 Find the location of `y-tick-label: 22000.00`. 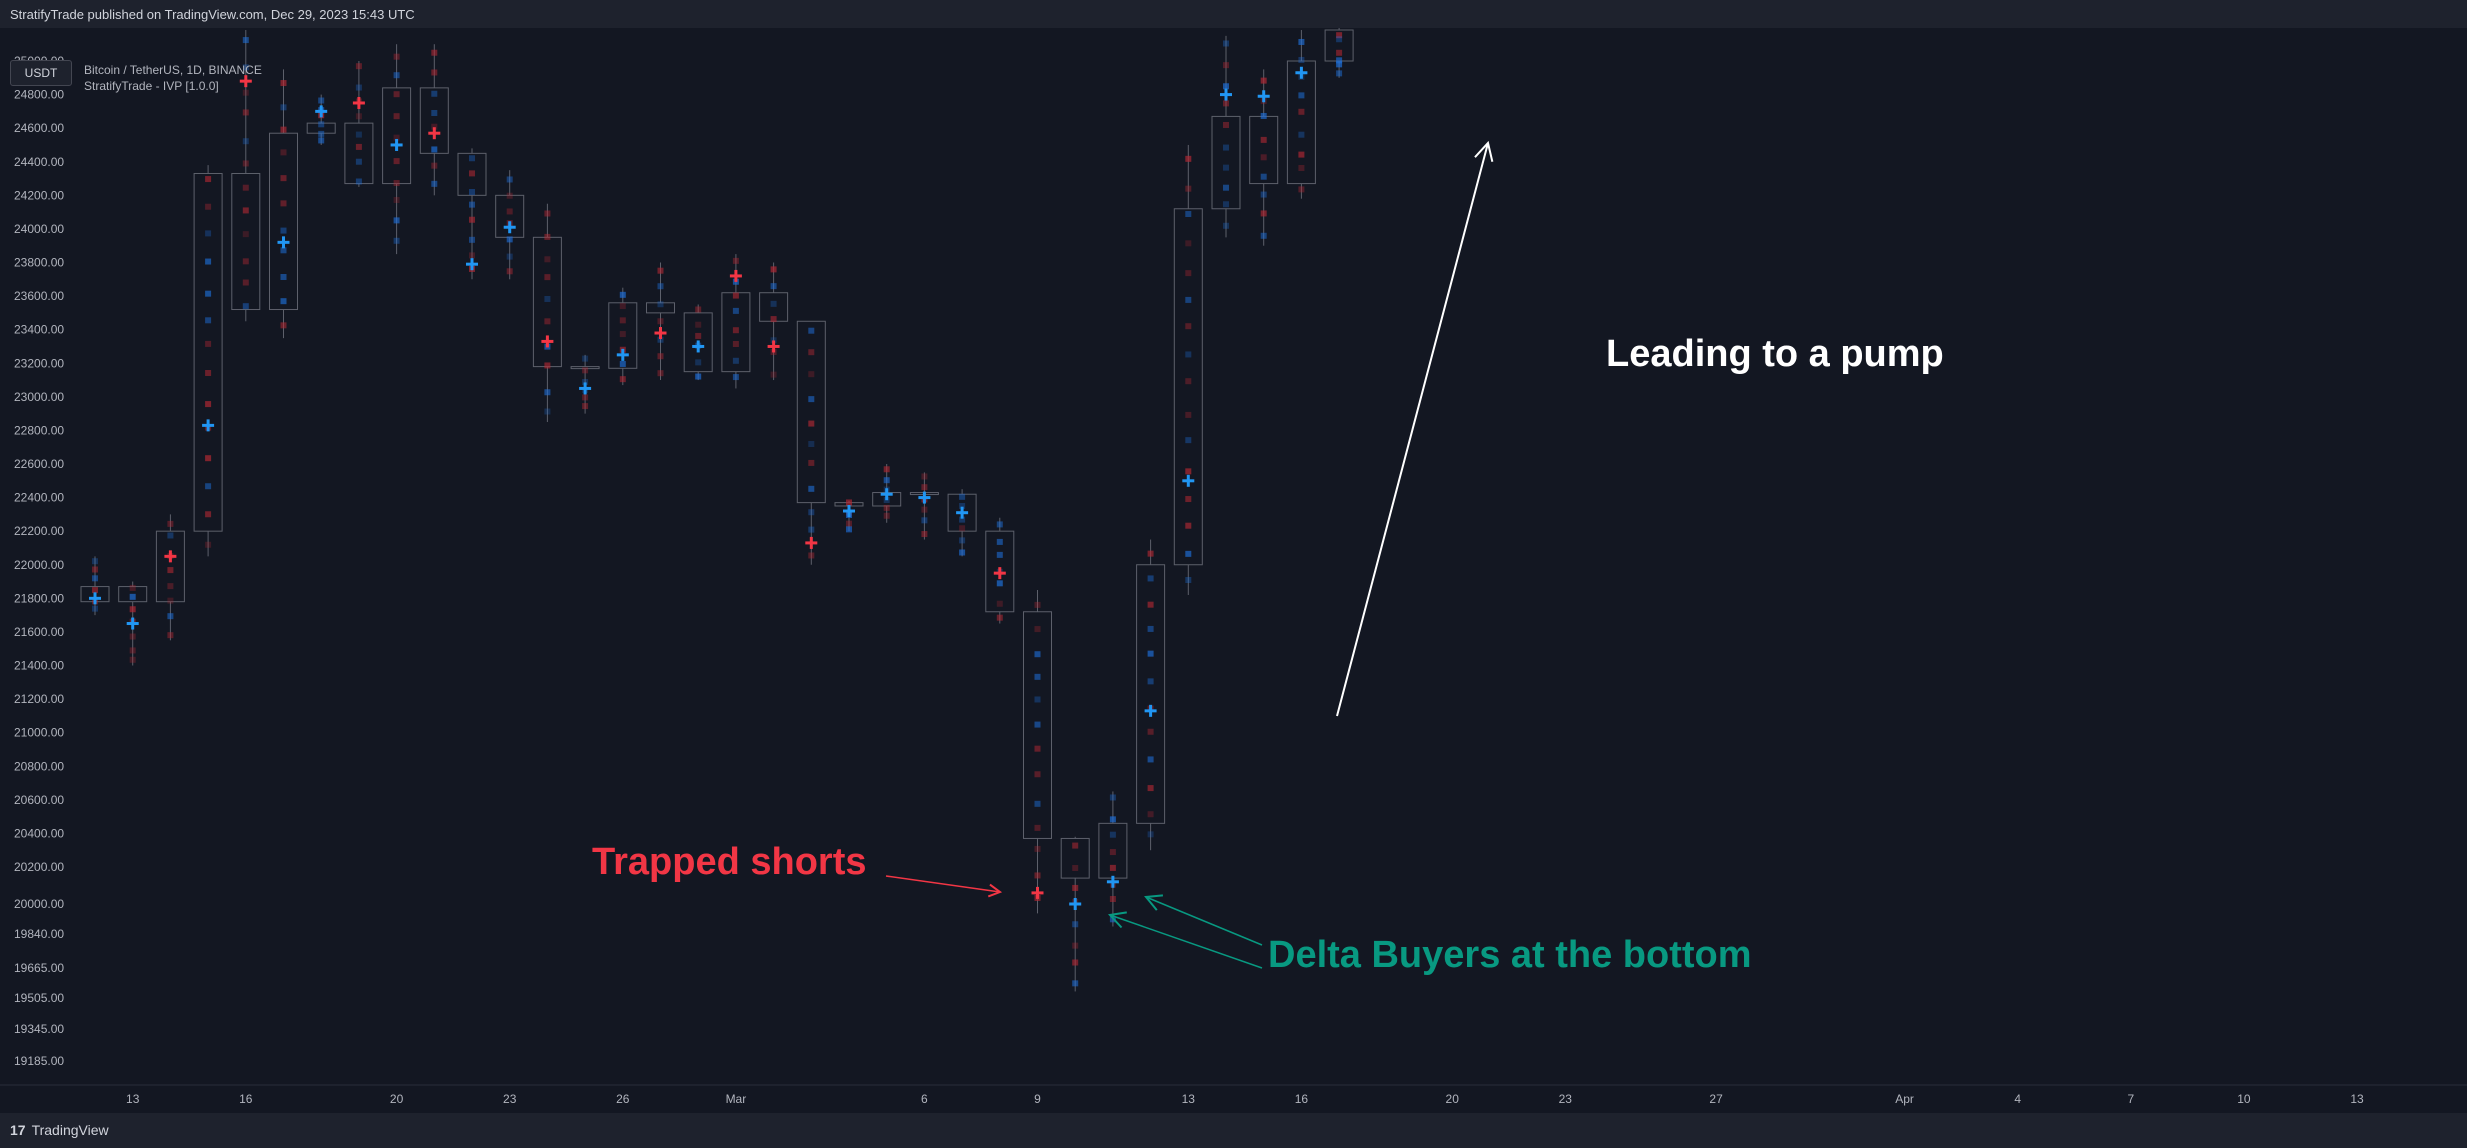

y-tick-label: 22000.00 is located at coordinates (39, 565).